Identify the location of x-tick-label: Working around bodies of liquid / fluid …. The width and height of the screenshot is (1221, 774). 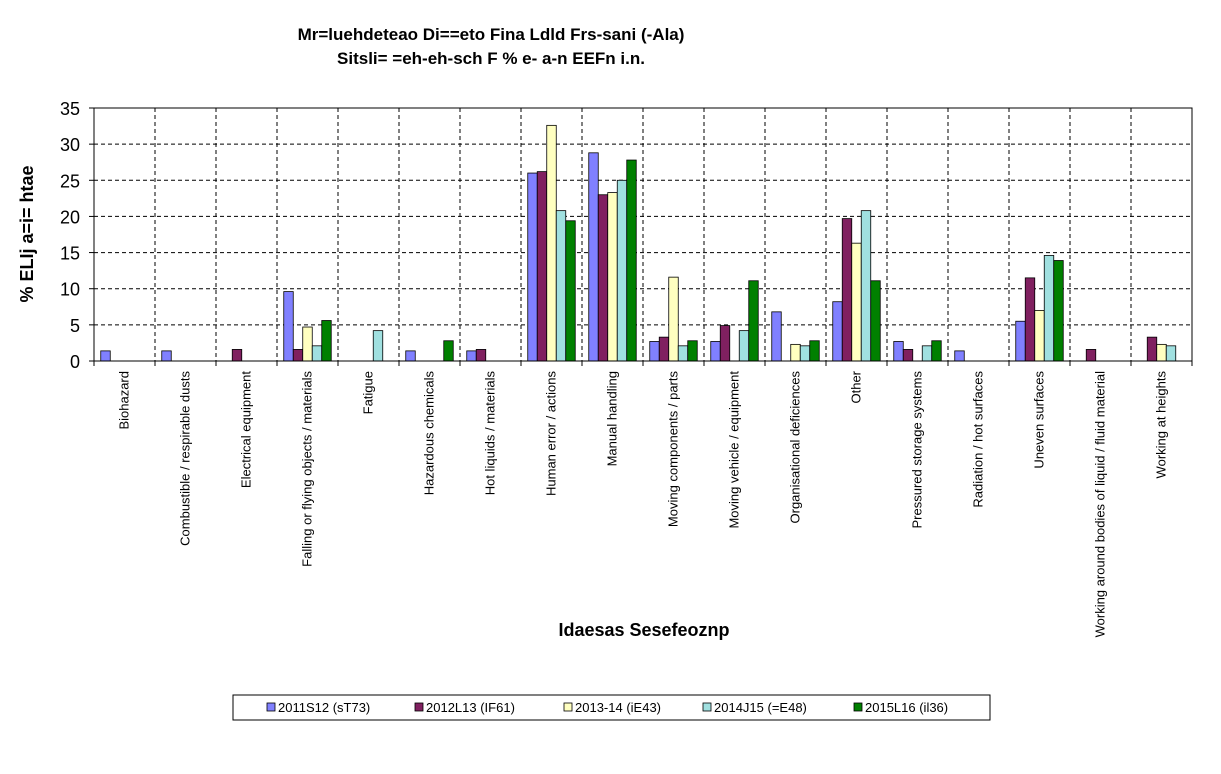
(1100, 504).